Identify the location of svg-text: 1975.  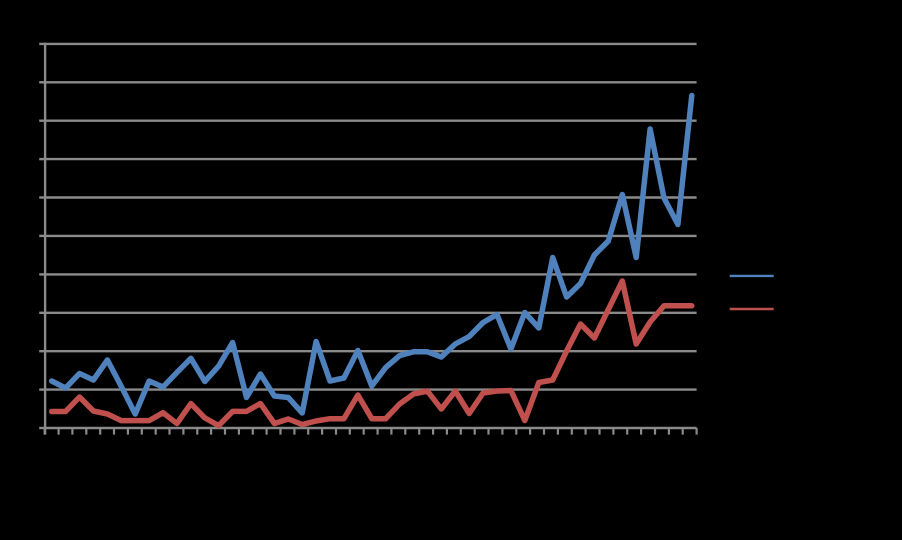
(248, 456).